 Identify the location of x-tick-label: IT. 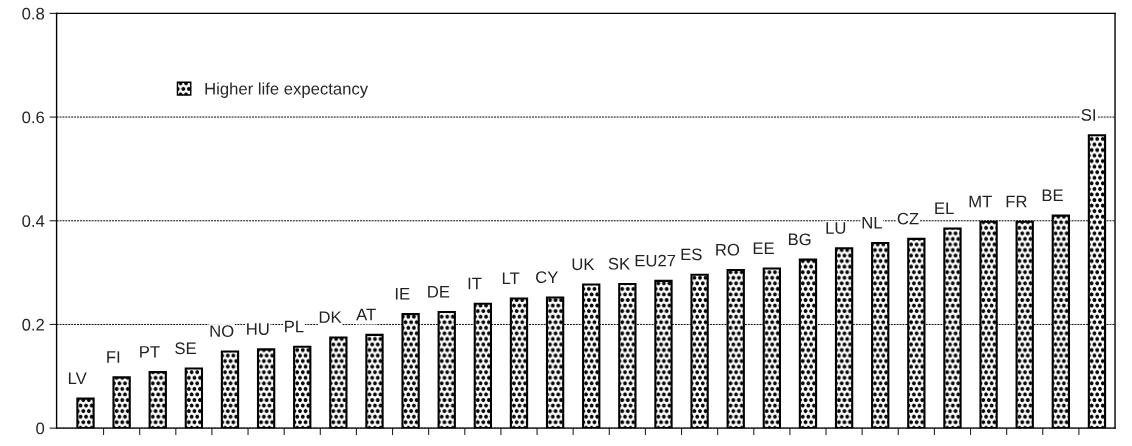
(475, 283).